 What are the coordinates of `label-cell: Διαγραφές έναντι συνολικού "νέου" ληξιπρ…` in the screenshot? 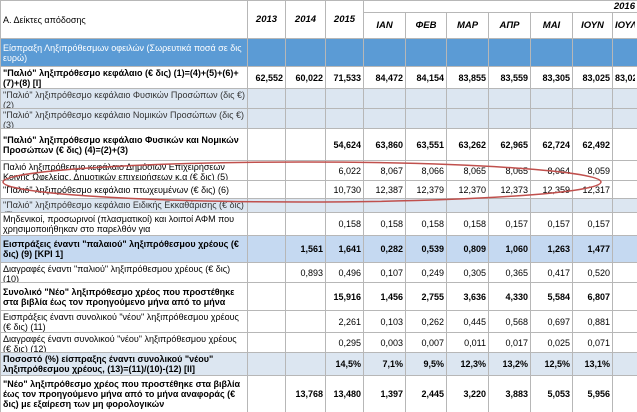 It's located at (124, 342).